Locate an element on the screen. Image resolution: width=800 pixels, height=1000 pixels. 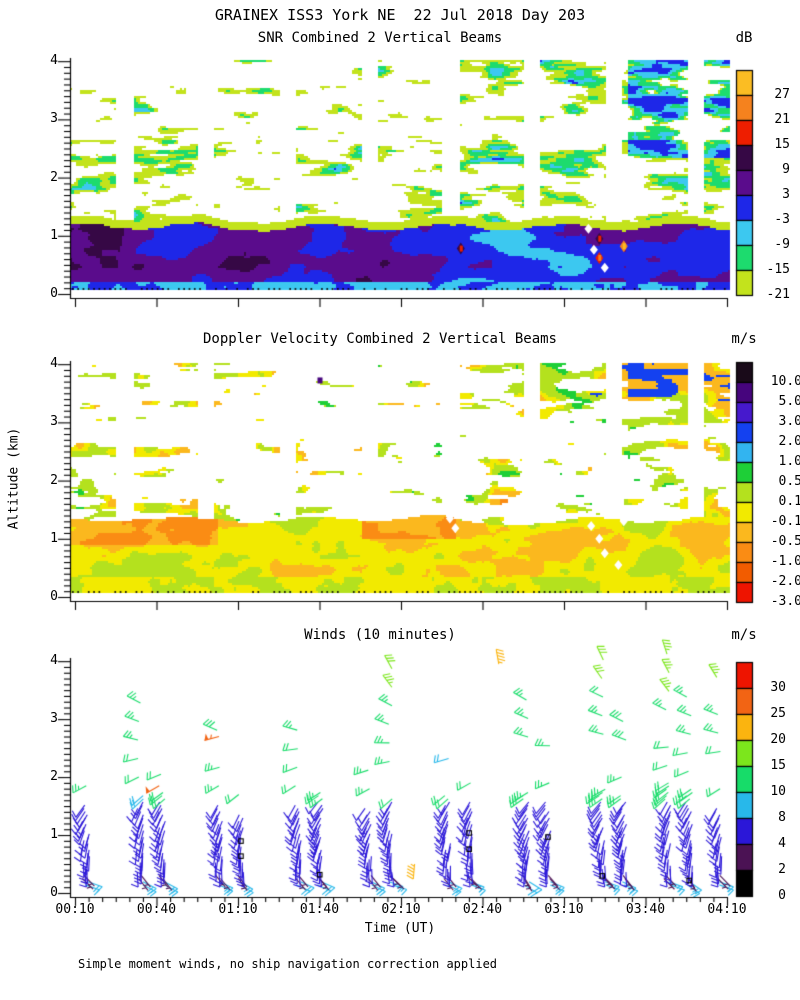
colorbar-tick-label: -21 is located at coordinates (778, 294).